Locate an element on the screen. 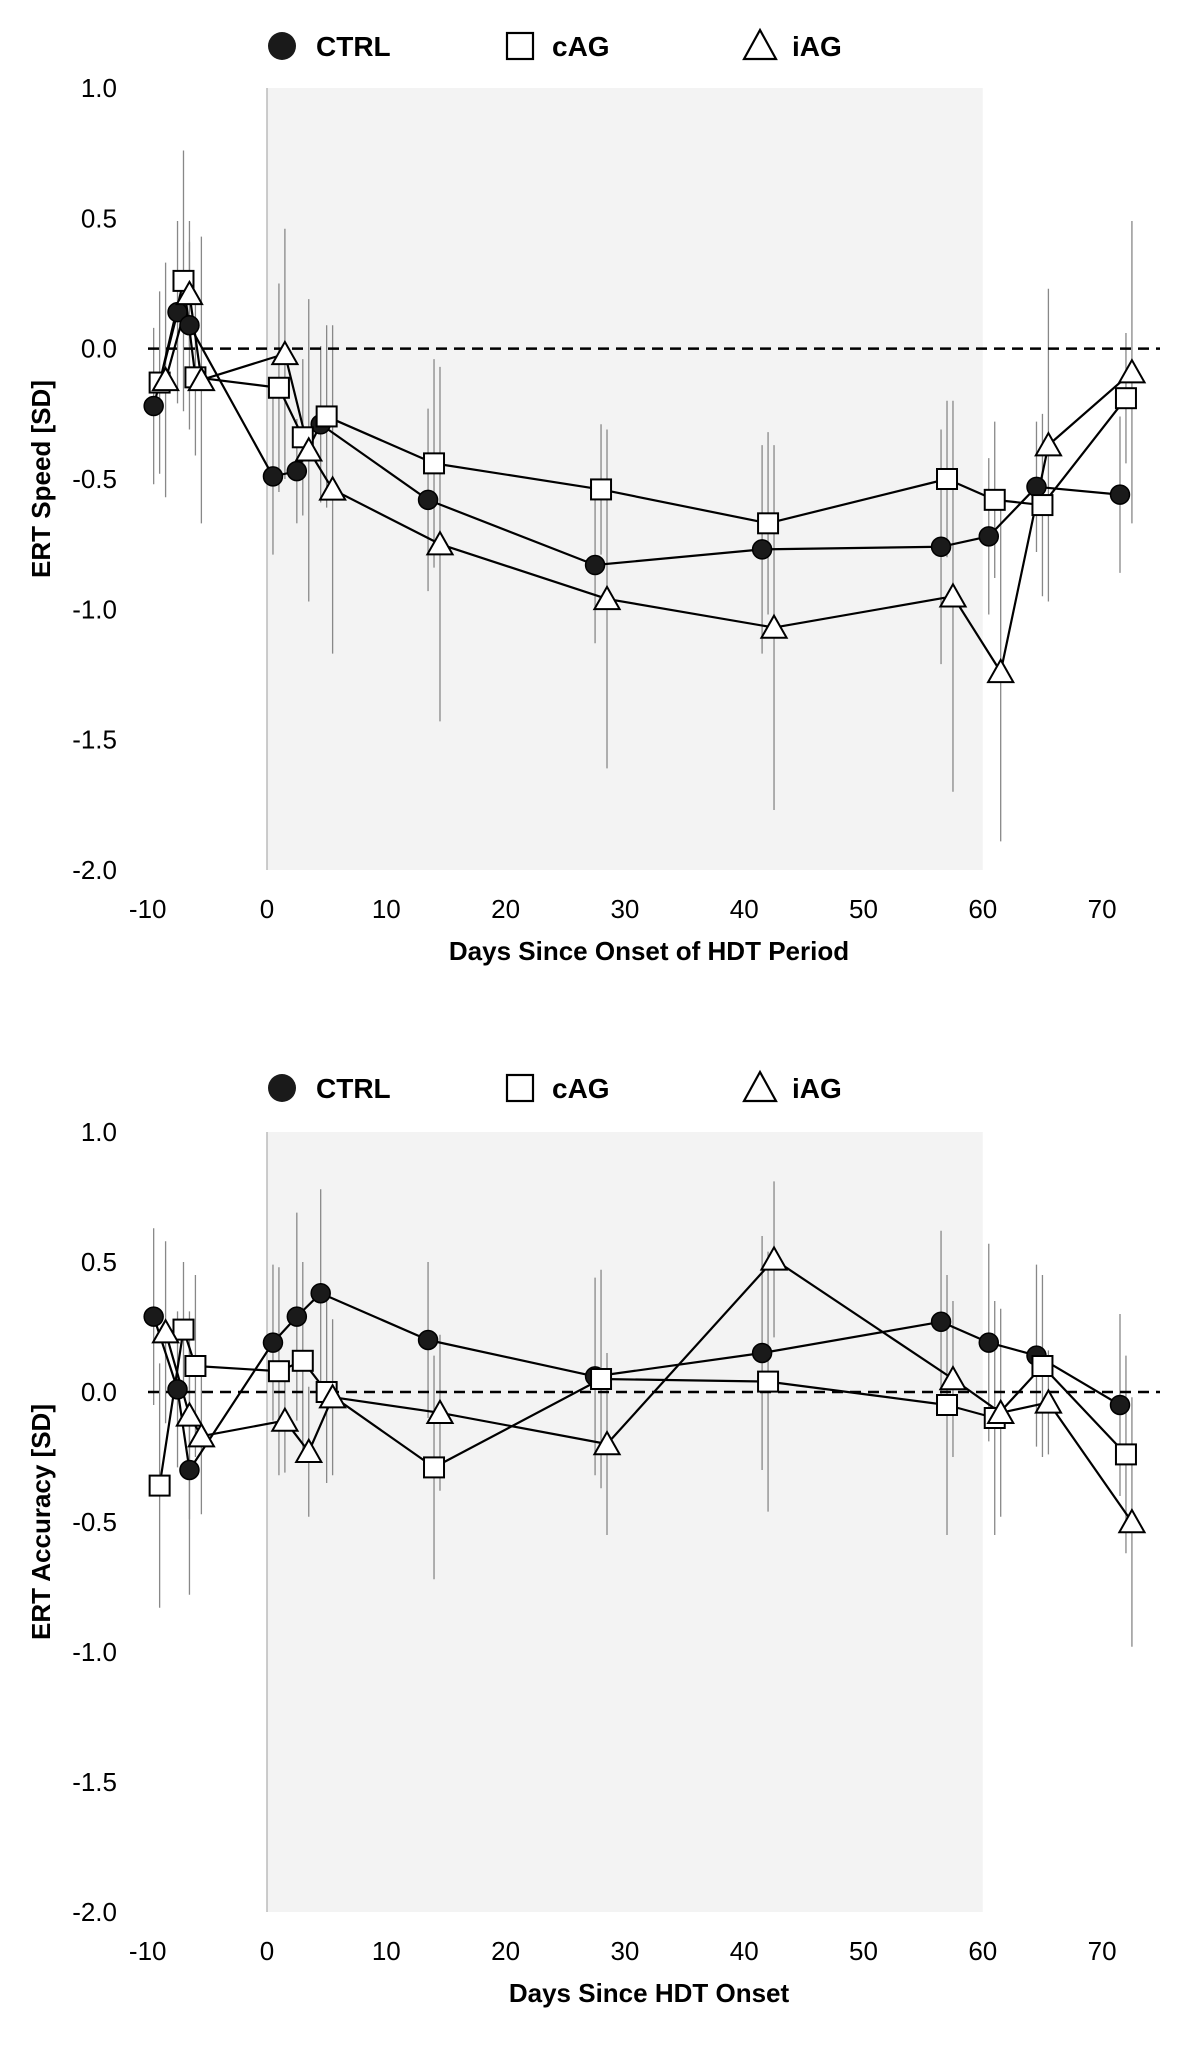 This screenshot has height=2045, width=1181. y-axis-title: ERT Speed [SD] is located at coordinates (41, 479).